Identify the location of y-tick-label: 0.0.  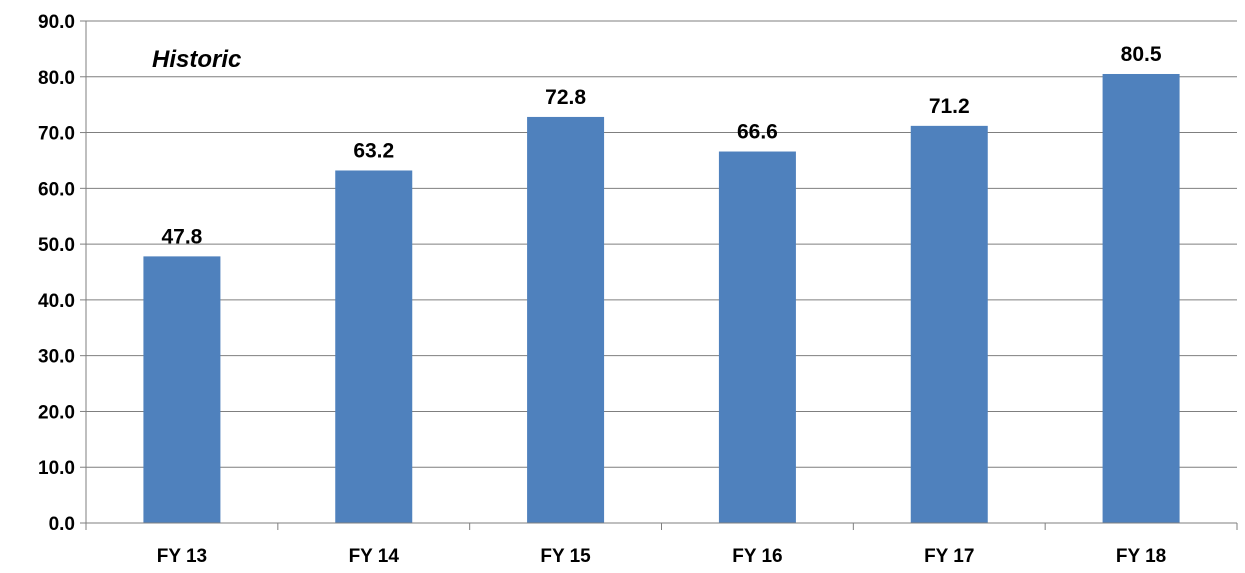
(62, 524).